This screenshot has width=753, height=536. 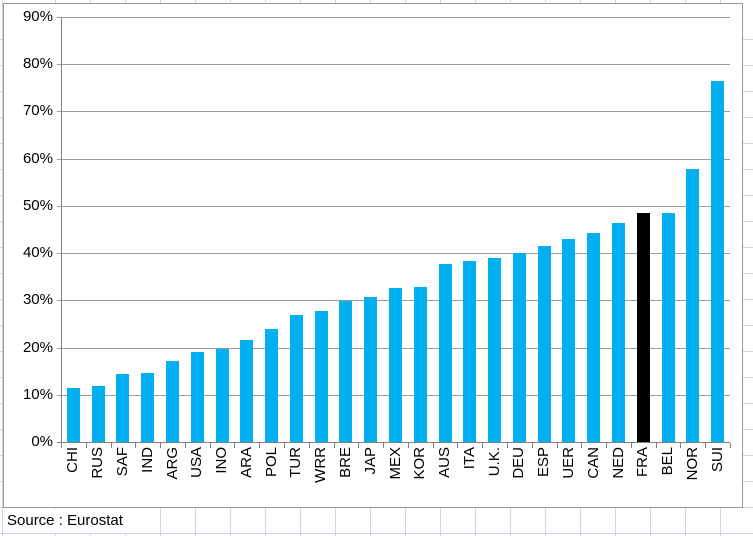 I want to click on x-axis-label-U.K.: U.K., so click(x=494, y=462).